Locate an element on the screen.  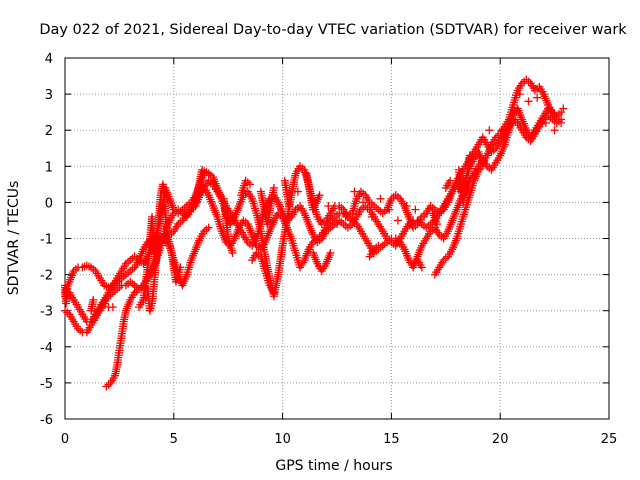
y-tick-label: 3 is located at coordinates (49, 95).